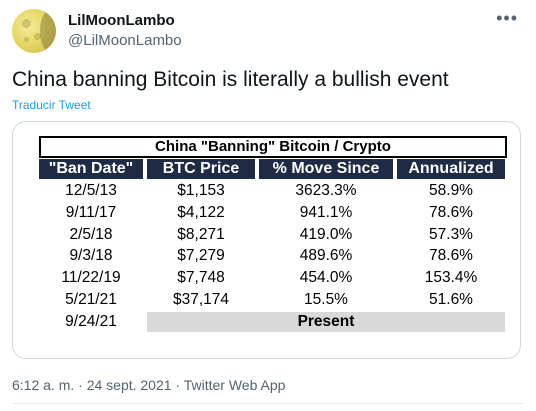  I want to click on cell-annualized: 51.6%, so click(451, 299).